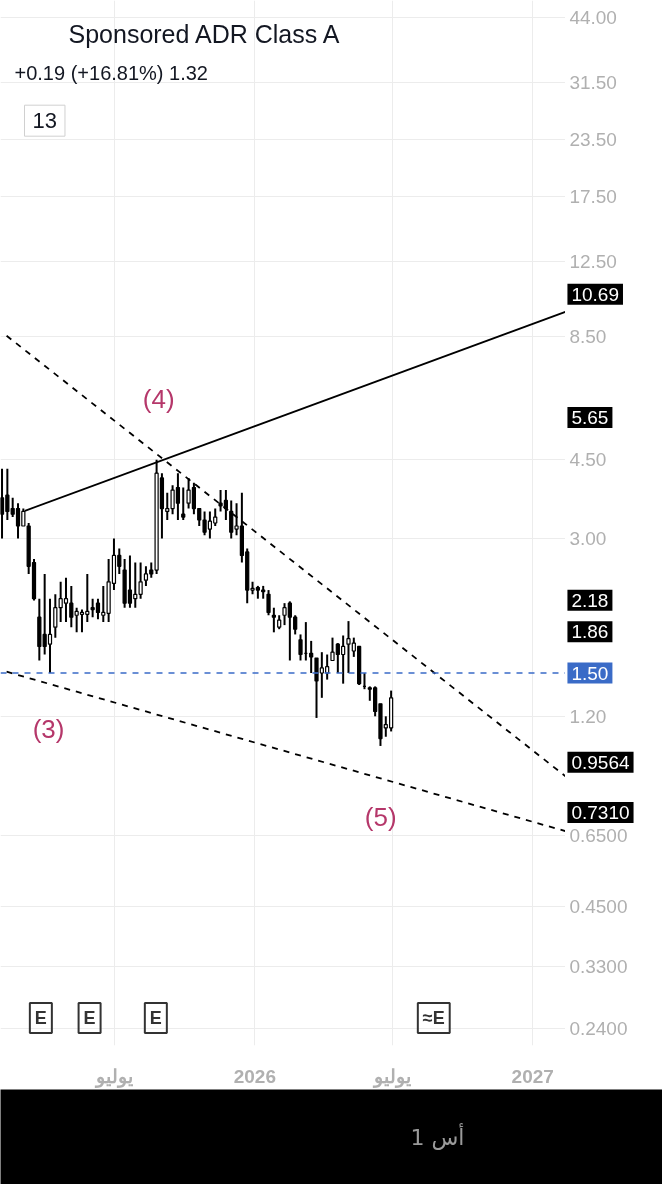 Image resolution: width=662 pixels, height=1200 pixels. What do you see at coordinates (593, 17) in the screenshot?
I see `y-tick-label: 44.00` at bounding box center [593, 17].